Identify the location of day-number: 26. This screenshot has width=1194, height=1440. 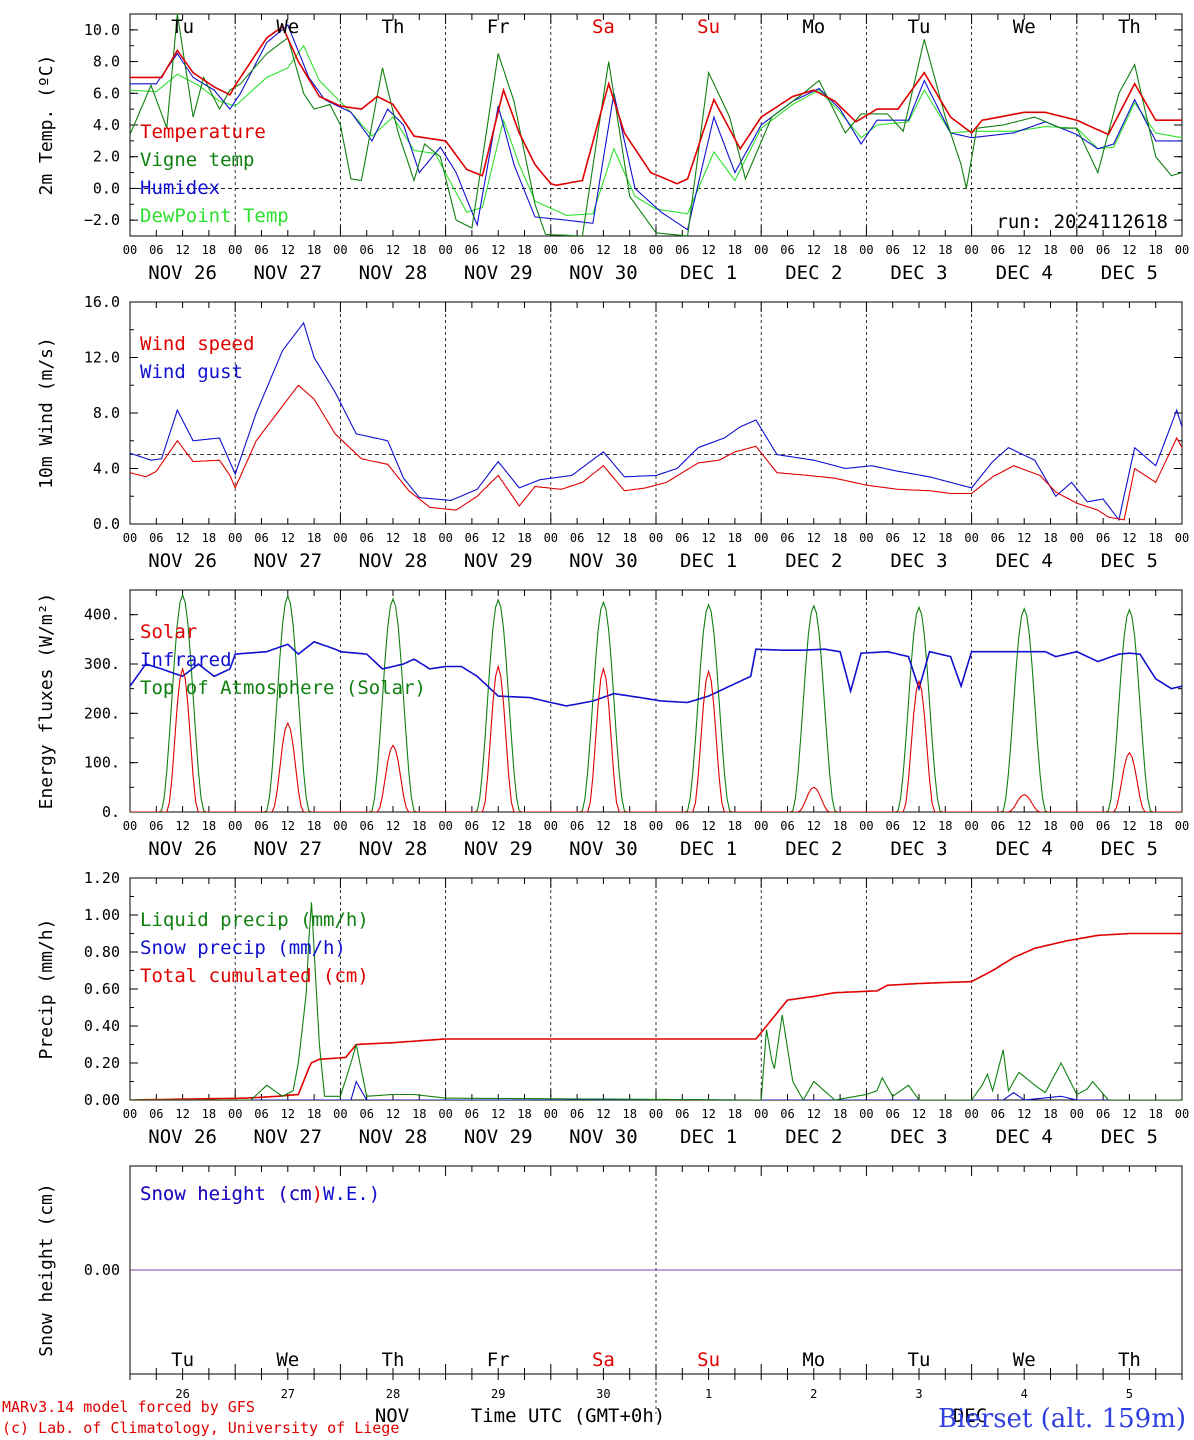
(182, 1394).